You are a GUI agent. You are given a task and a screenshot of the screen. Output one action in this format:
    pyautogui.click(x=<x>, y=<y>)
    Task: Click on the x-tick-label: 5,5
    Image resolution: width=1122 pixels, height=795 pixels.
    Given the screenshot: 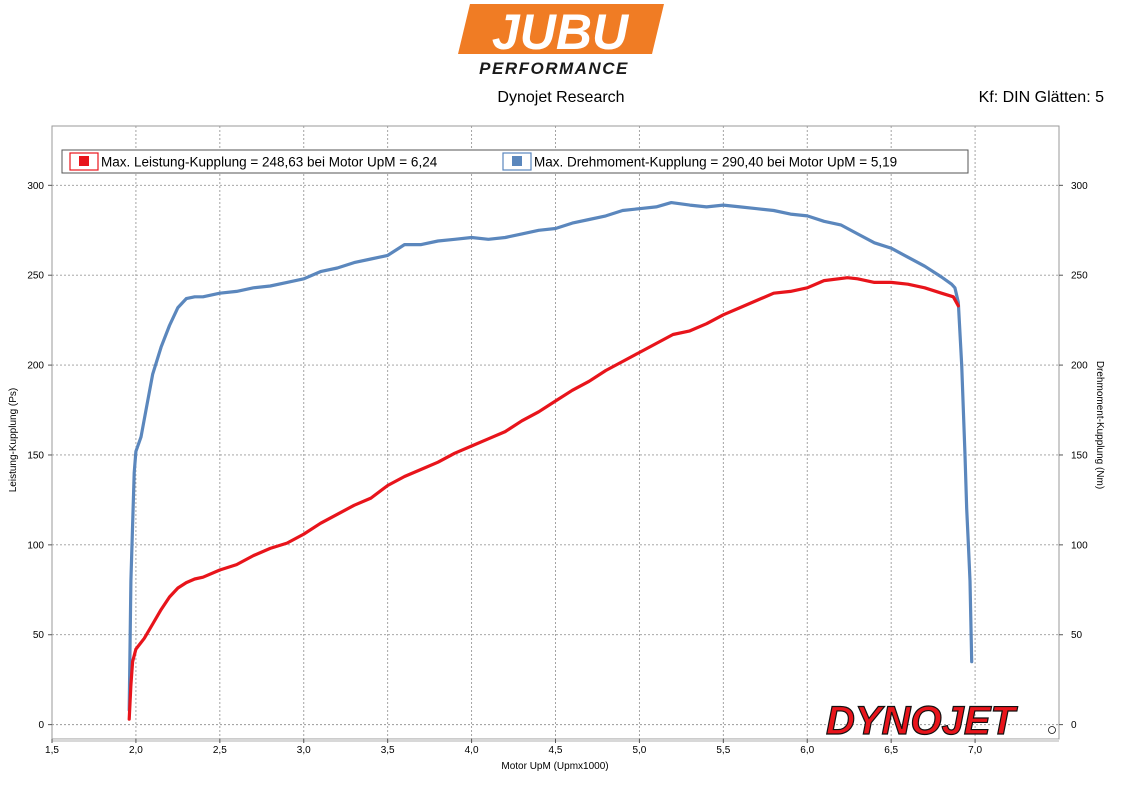 What is the action you would take?
    pyautogui.click(x=723, y=750)
    